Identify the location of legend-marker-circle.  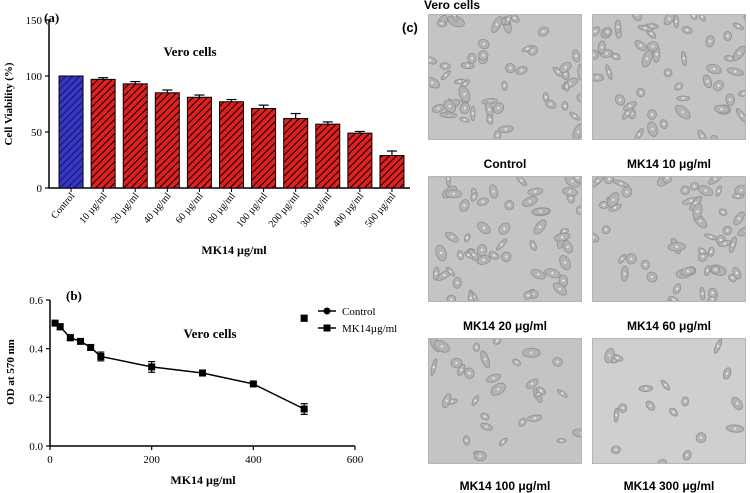
(327, 311).